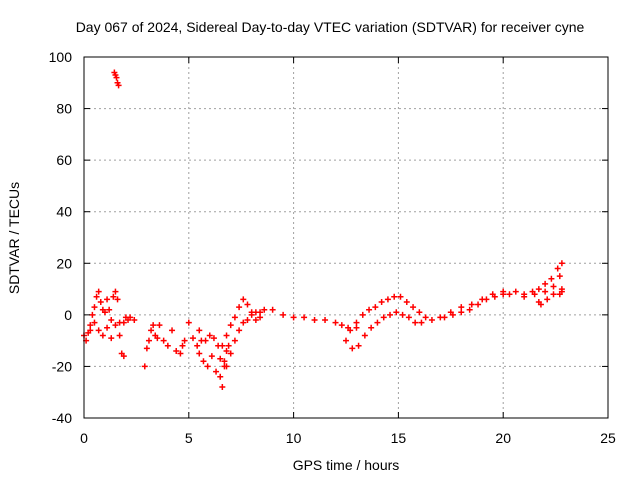 Image resolution: width=640 pixels, height=480 pixels. Describe the element at coordinates (84, 438) in the screenshot. I see `x-tick-label: 0` at that location.